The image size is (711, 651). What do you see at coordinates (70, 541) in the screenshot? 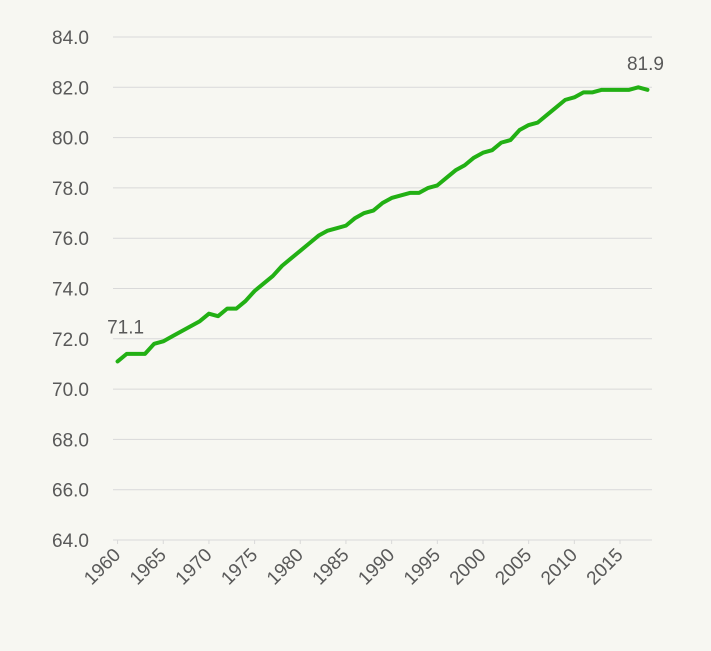
I see `y-tick-label: 64.0` at bounding box center [70, 541].